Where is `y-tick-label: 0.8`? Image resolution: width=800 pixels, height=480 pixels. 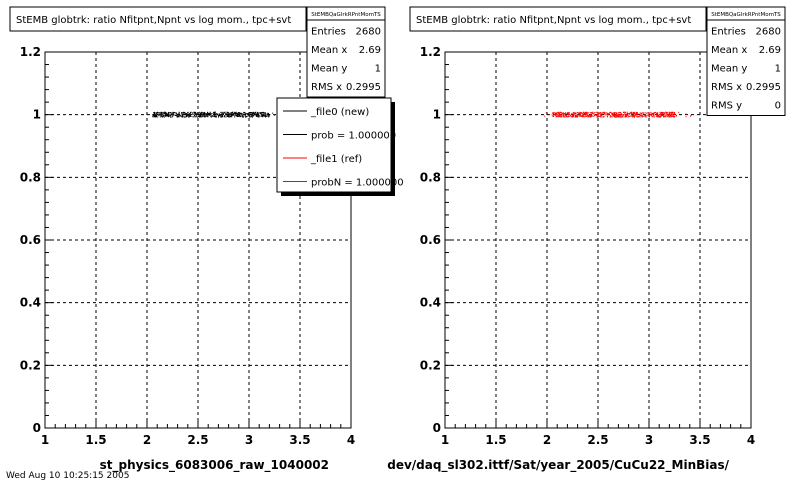 y-tick-label: 0.8 is located at coordinates (430, 177).